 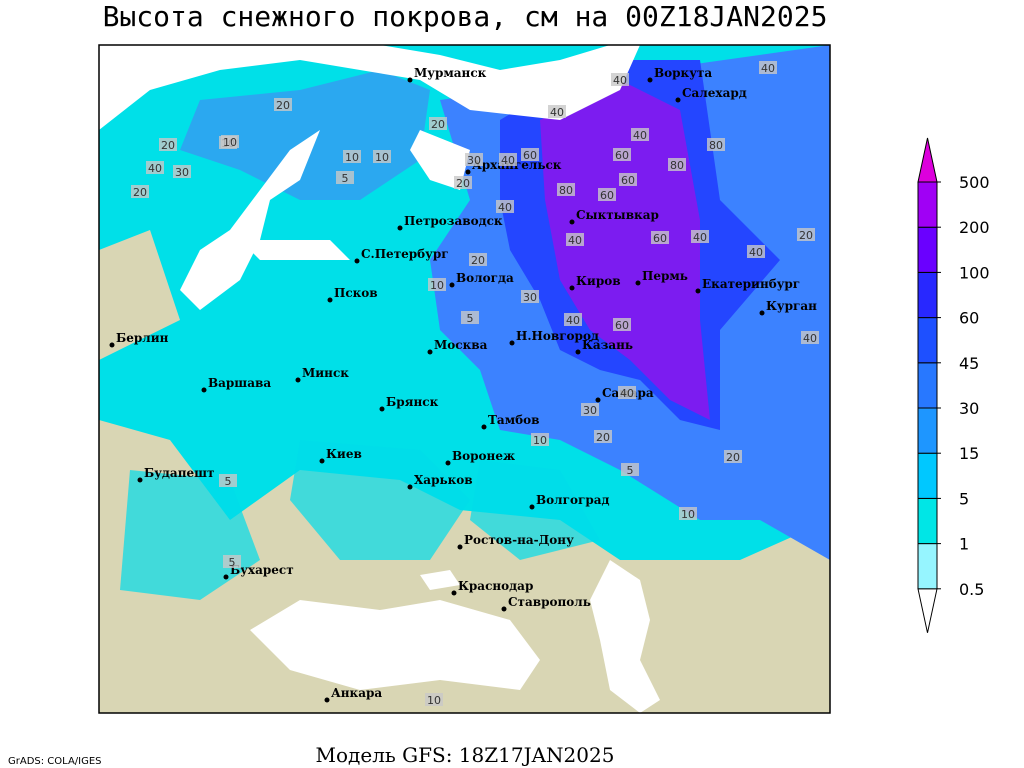 What do you see at coordinates (969, 408) in the screenshot?
I see `legend-label: 30` at bounding box center [969, 408].